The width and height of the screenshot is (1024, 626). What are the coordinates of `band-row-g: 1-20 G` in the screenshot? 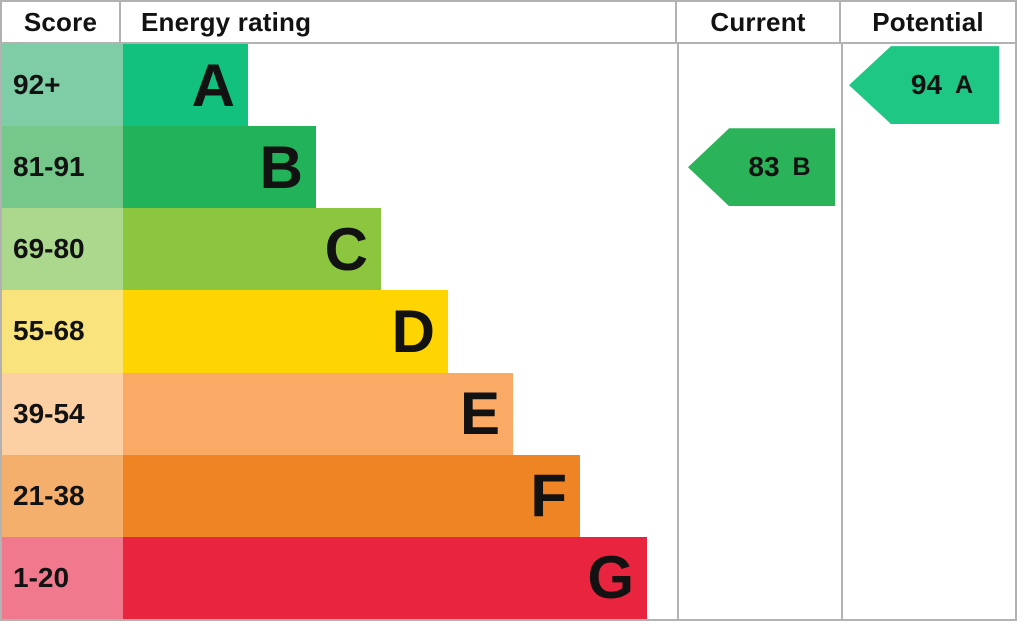 It's located at (508, 577).